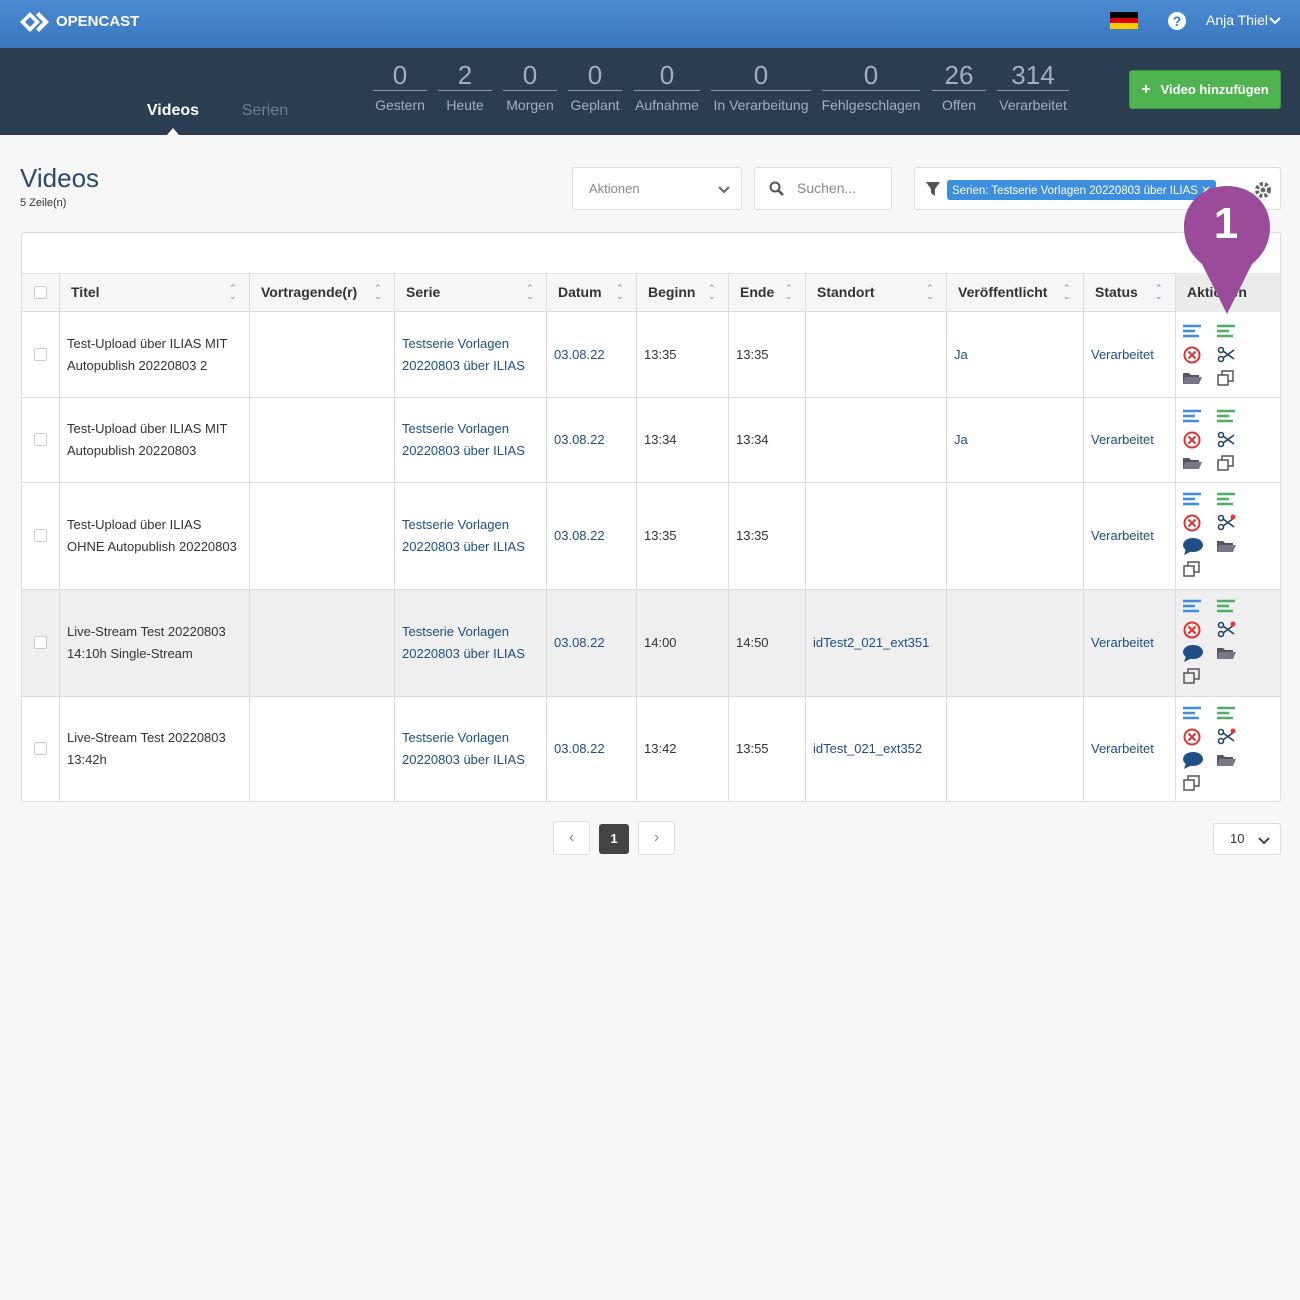 The image size is (1300, 1300). Describe the element at coordinates (571, 838) in the screenshot. I see `prev-page: ‹` at that location.